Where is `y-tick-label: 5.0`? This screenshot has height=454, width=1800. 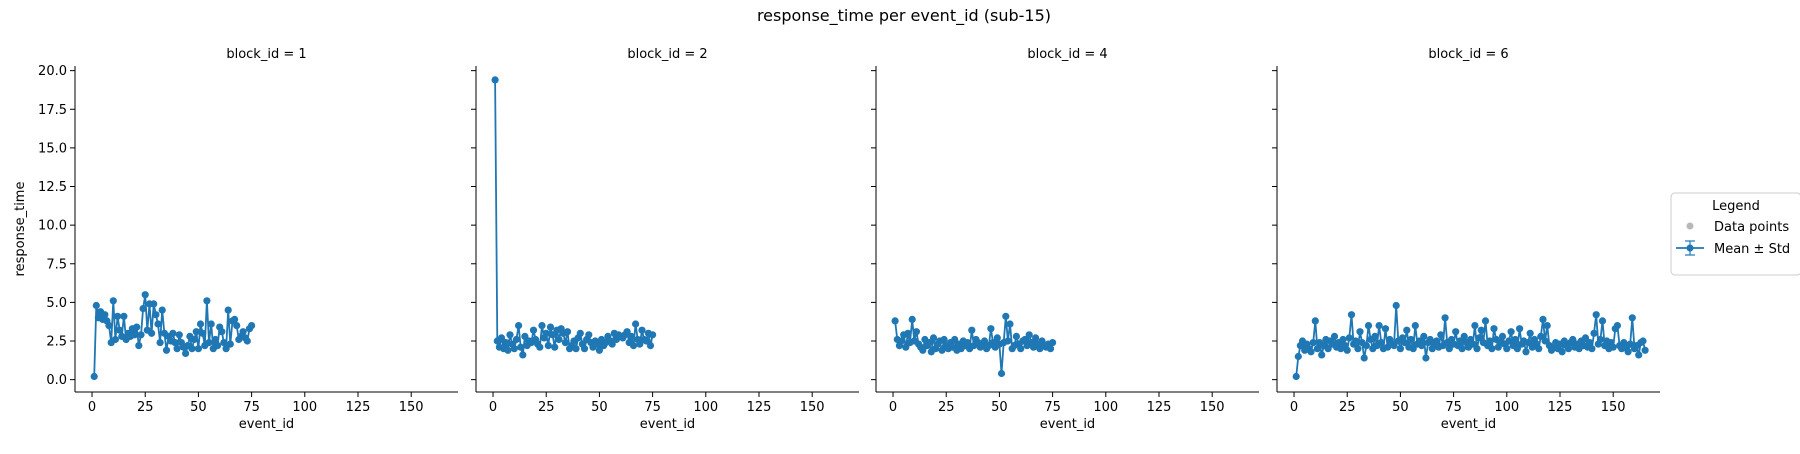
y-tick-label: 5.0 is located at coordinates (56, 303).